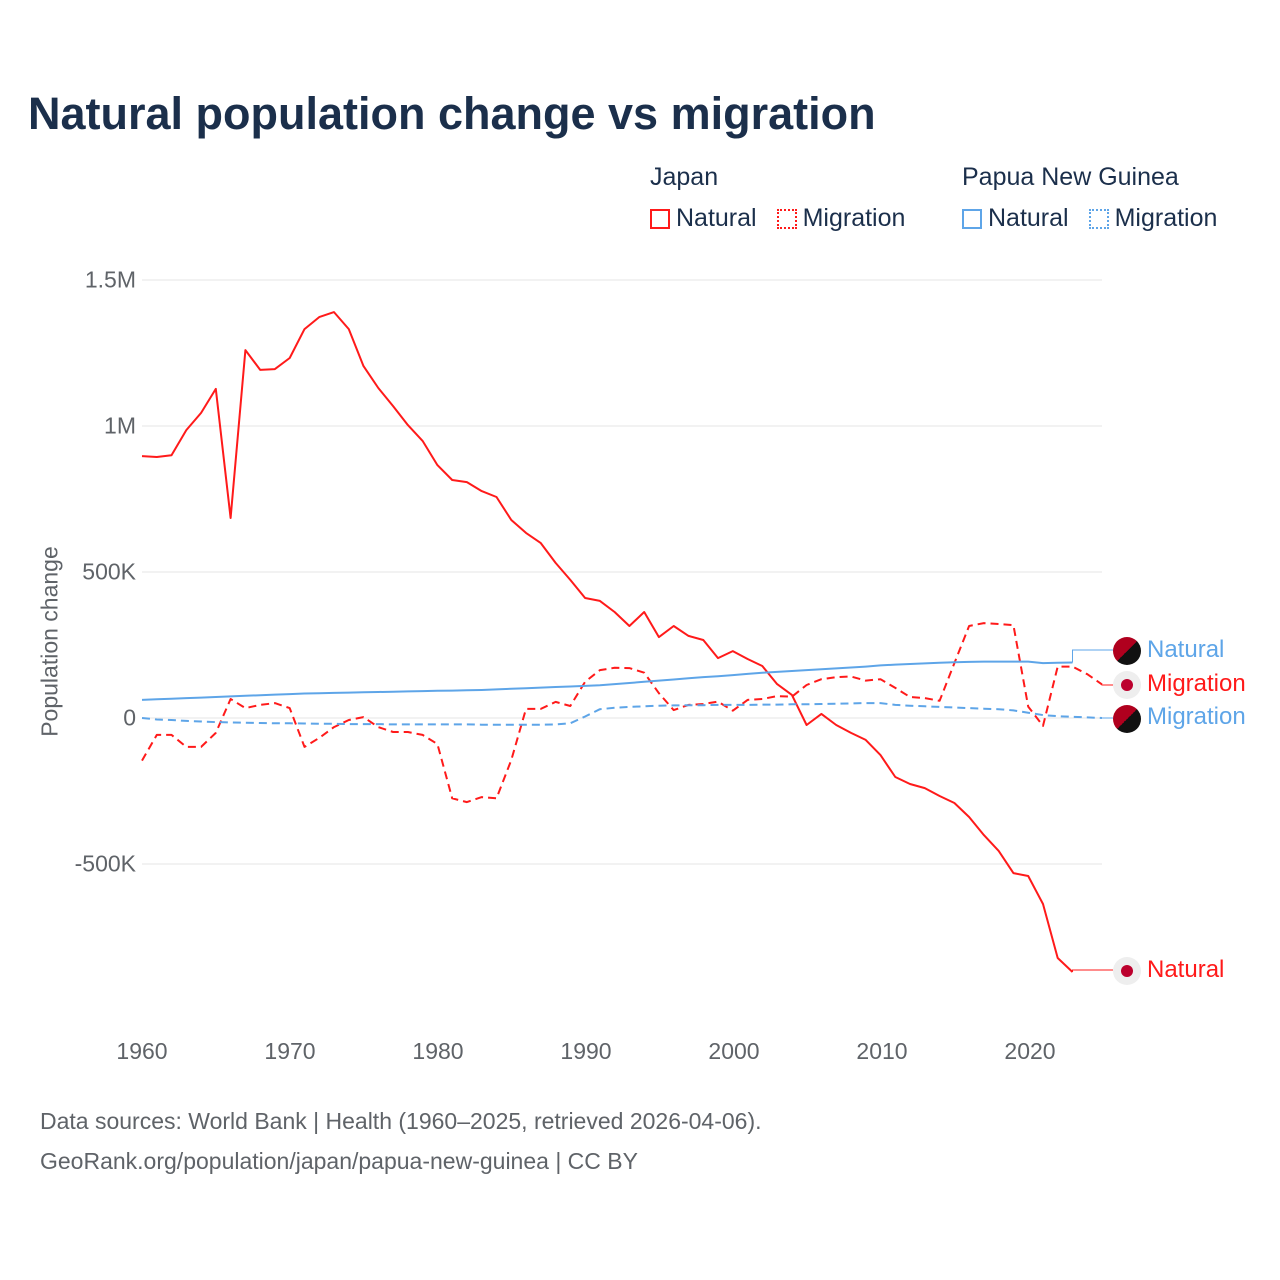 Image resolution: width=1280 pixels, height=1280 pixels. I want to click on legend-item-japan-natural: Natural, so click(703, 218).